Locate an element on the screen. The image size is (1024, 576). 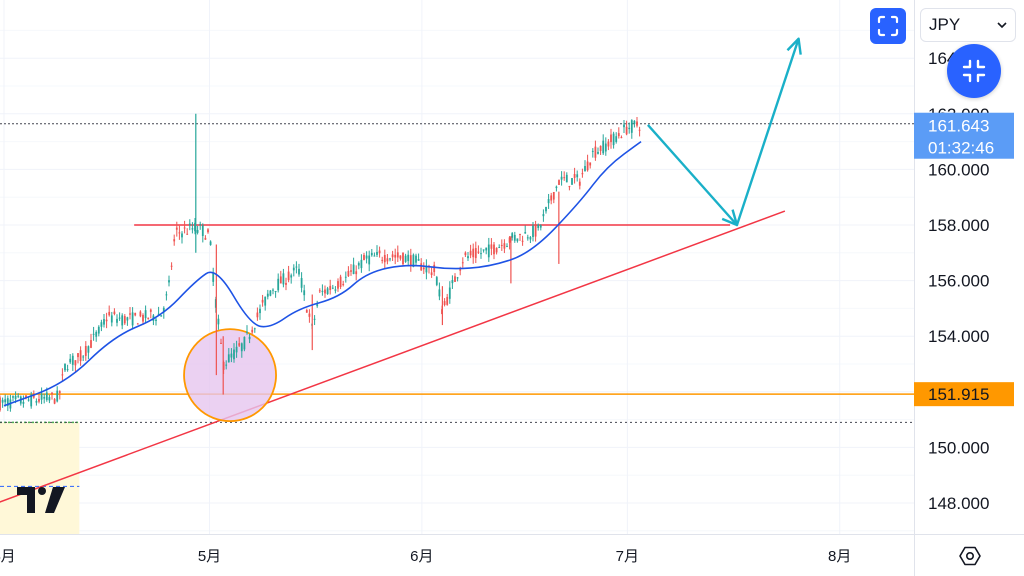
settings-icon is located at coordinates (970, 556).